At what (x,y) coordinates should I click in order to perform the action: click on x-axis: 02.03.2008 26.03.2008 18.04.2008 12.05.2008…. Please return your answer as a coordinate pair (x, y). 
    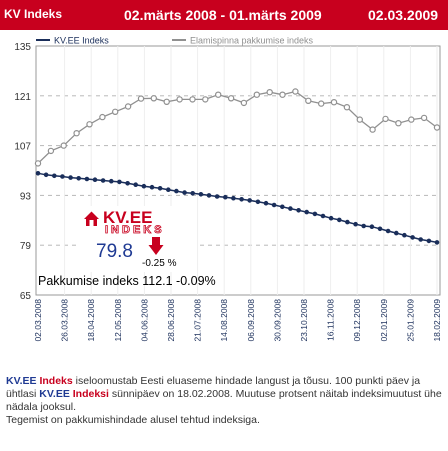
    Looking at the image, I should click on (237, 320).